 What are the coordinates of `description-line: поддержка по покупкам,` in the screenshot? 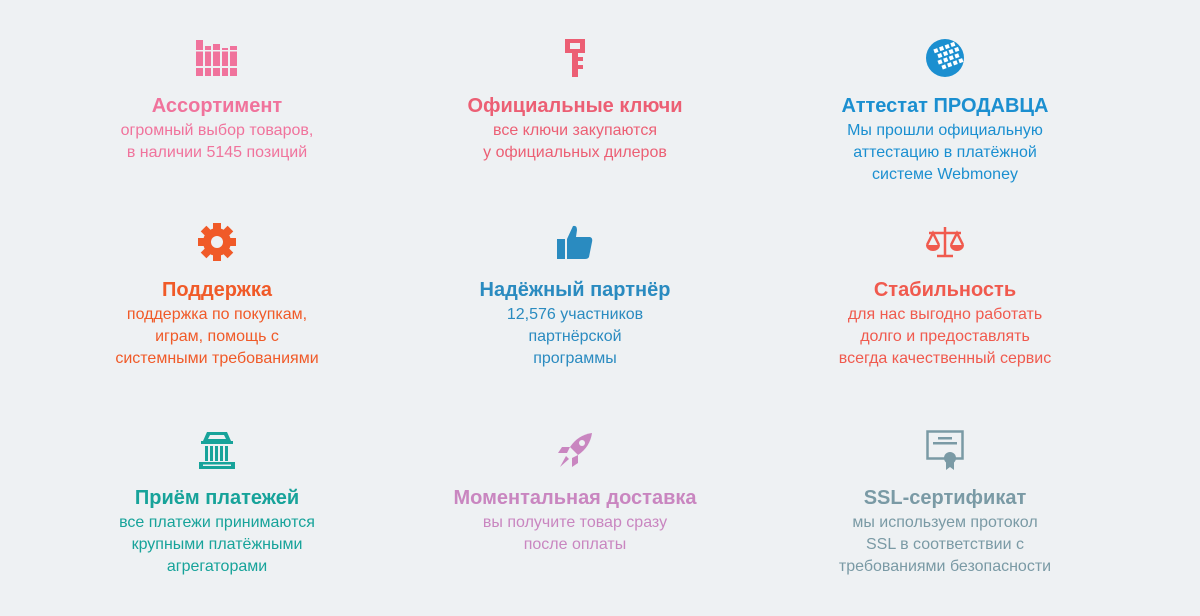 It's located at (217, 314).